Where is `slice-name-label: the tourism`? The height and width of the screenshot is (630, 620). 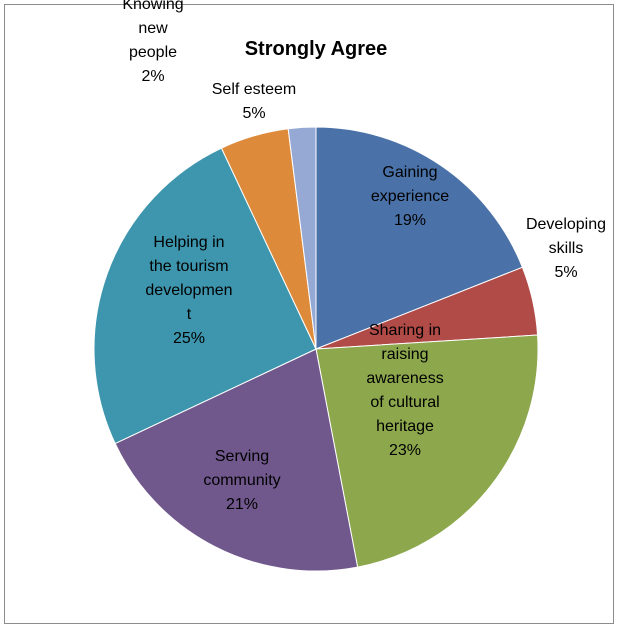
slice-name-label: the tourism is located at coordinates (188, 266).